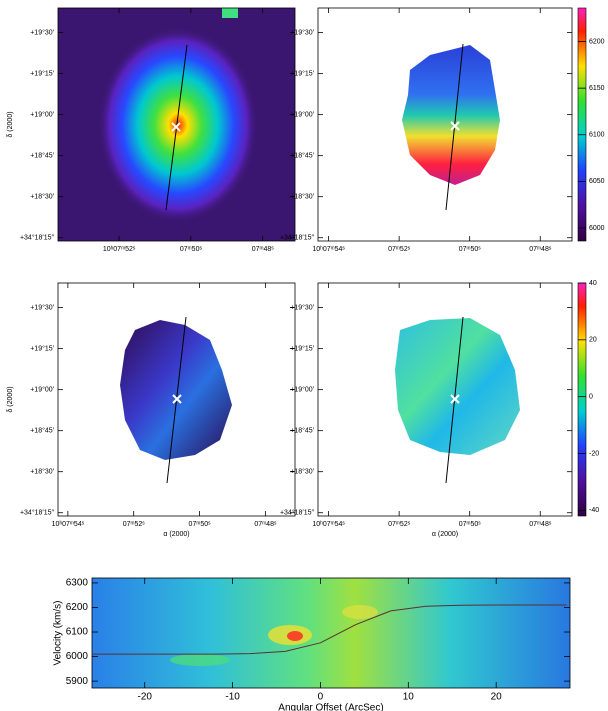 Image resolution: width=608 pixels, height=711 pixels. I want to click on x-tick-label: -10, so click(232, 697).